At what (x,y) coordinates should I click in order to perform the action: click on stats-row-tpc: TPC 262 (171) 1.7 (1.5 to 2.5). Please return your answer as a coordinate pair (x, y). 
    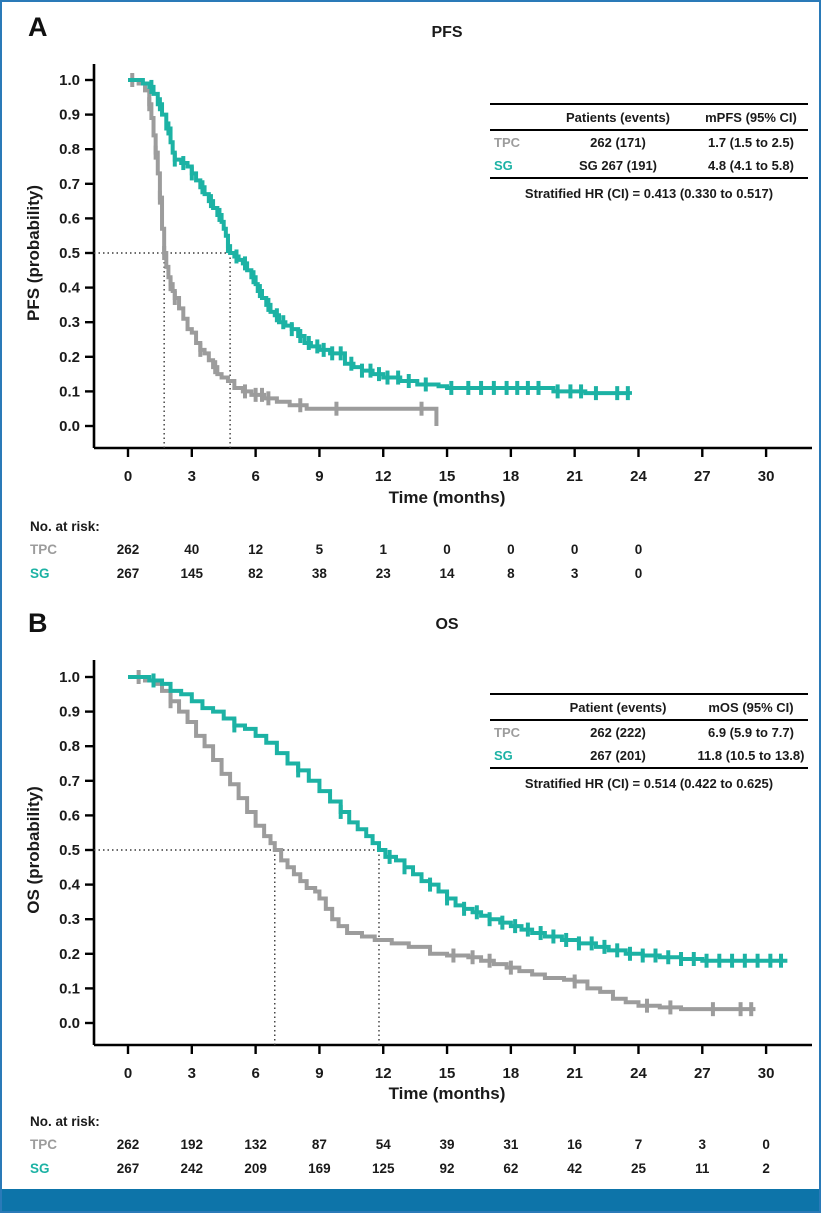
    Looking at the image, I should click on (649, 142).